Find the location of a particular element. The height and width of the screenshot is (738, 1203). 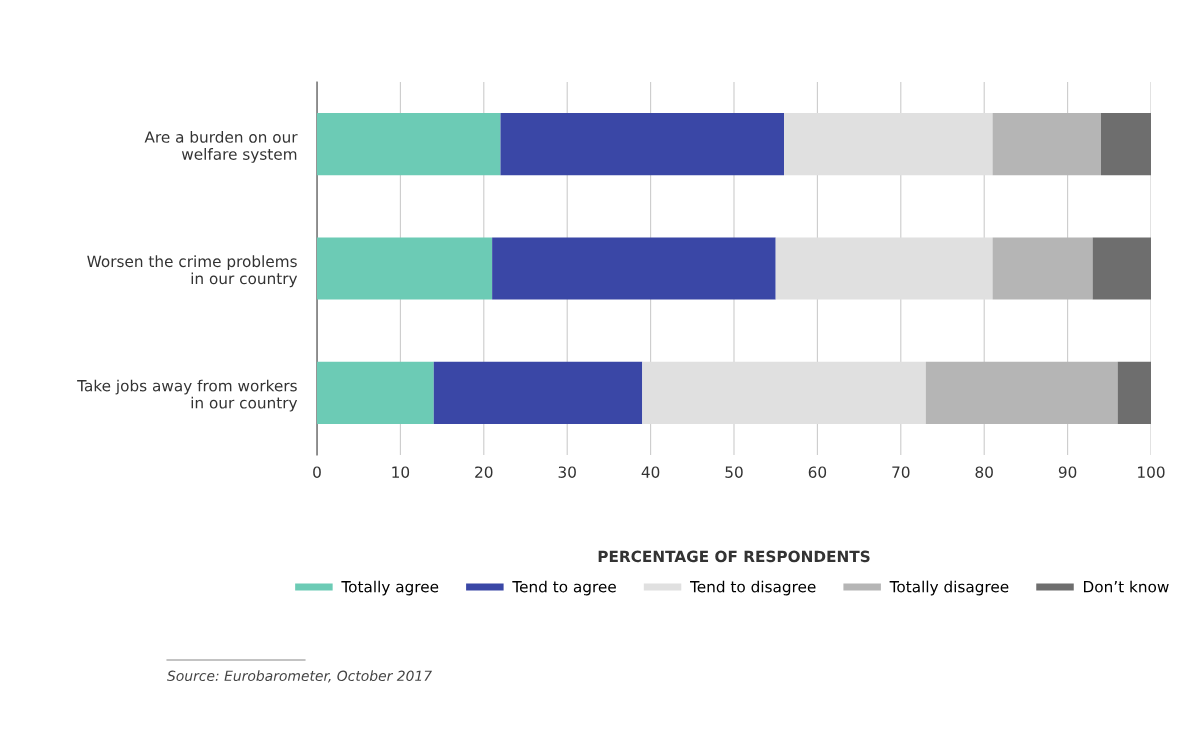

x-tick-label: 60 is located at coordinates (817, 472).